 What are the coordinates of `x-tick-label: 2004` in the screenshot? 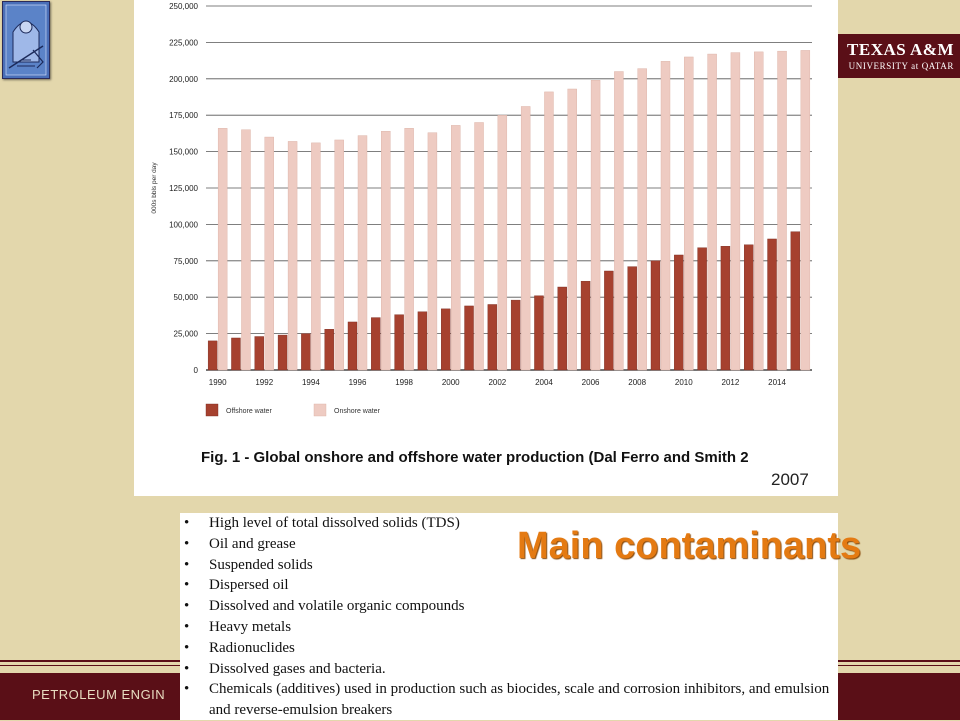 It's located at (544, 382).